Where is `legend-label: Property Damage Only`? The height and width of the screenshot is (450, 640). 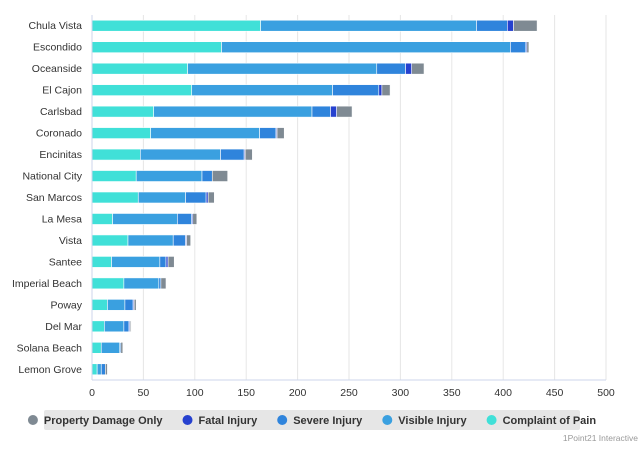 legend-label: Property Damage Only is located at coordinates (103, 421).